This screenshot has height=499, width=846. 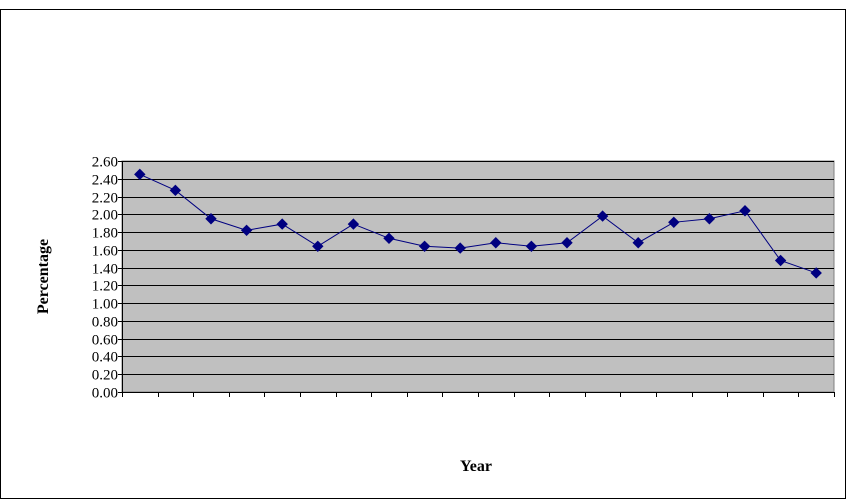 I want to click on y-tick-label: 2.40, so click(x=105, y=181).